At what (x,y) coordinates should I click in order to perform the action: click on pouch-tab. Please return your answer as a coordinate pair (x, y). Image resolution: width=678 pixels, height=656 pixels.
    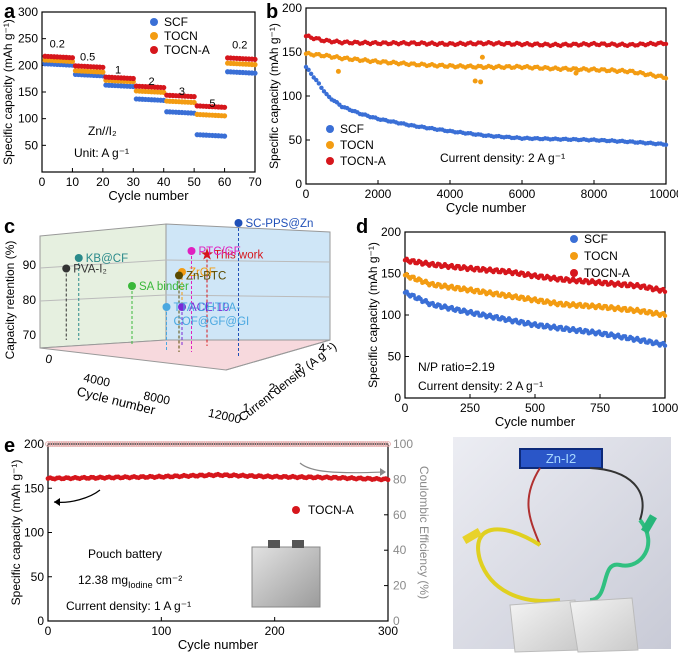
    Looking at the image, I should click on (298, 544).